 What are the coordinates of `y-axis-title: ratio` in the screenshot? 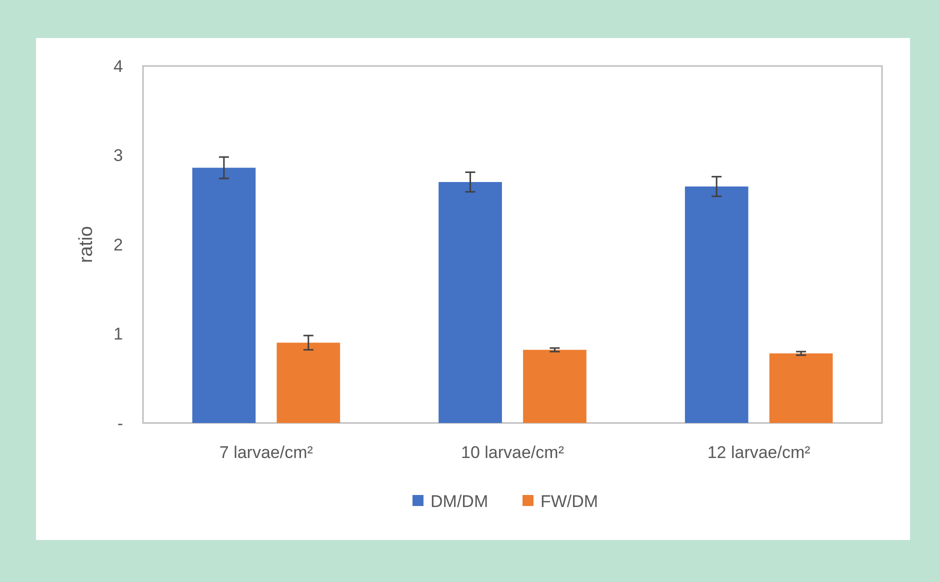 It's located at (86, 244).